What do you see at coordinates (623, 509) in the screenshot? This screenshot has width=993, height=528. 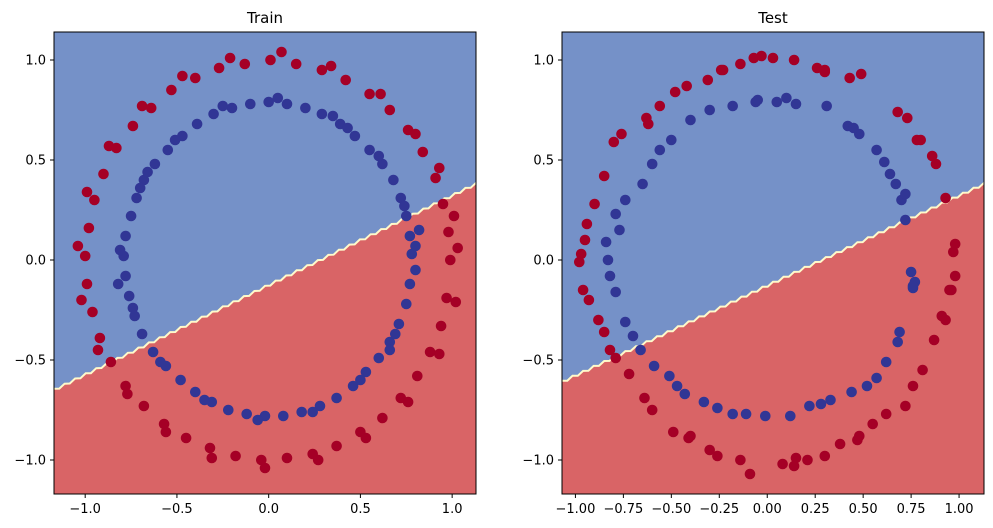 I see `test-x-tick-label: −0.75` at bounding box center [623, 509].